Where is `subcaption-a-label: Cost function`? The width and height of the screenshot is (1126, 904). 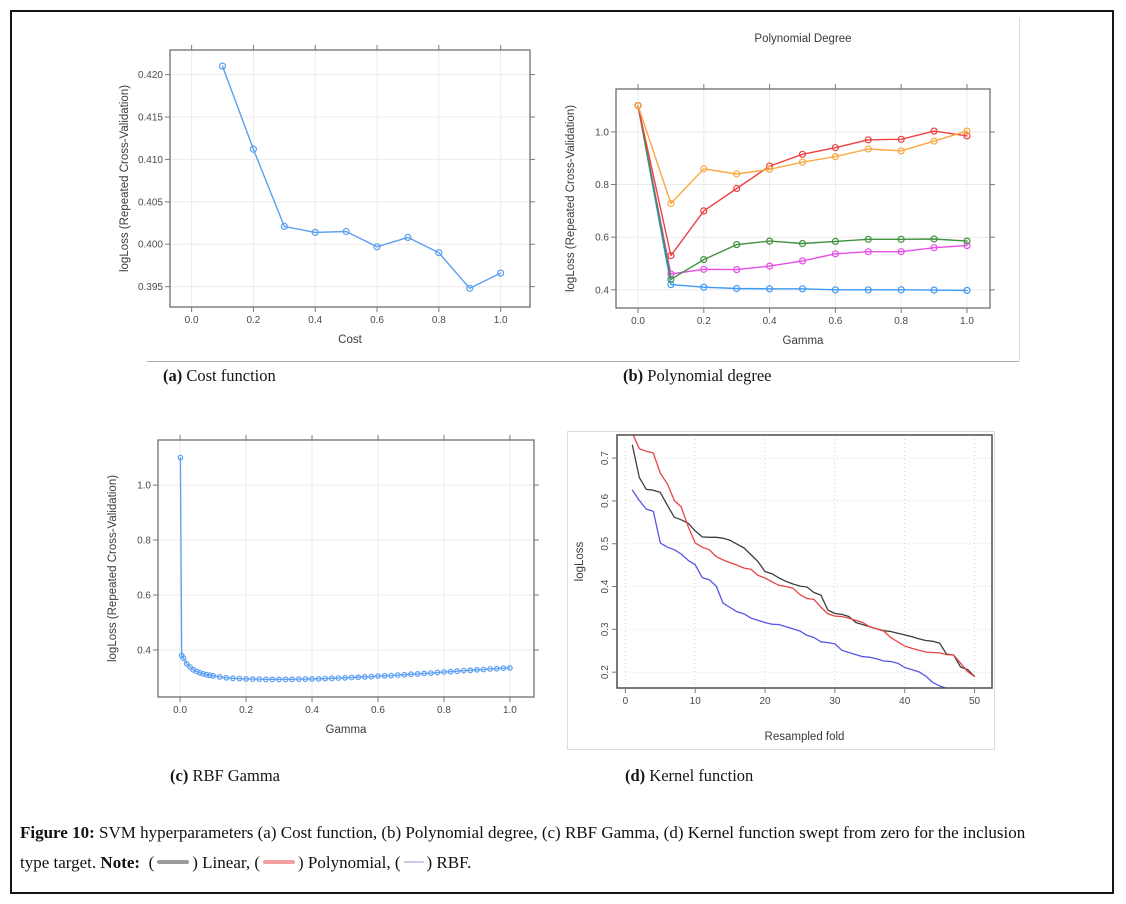
subcaption-a-label: Cost function is located at coordinates (231, 375).